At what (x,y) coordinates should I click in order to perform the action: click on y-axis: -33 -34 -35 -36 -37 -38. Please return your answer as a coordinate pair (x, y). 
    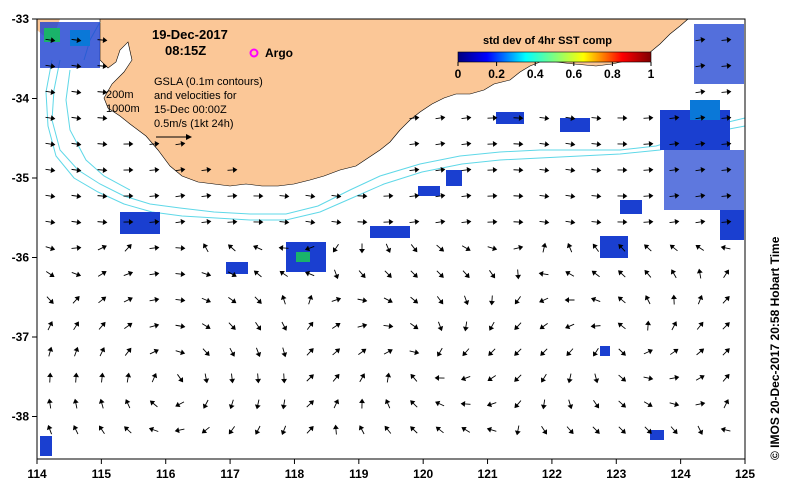
    Looking at the image, I should click on (24, 218).